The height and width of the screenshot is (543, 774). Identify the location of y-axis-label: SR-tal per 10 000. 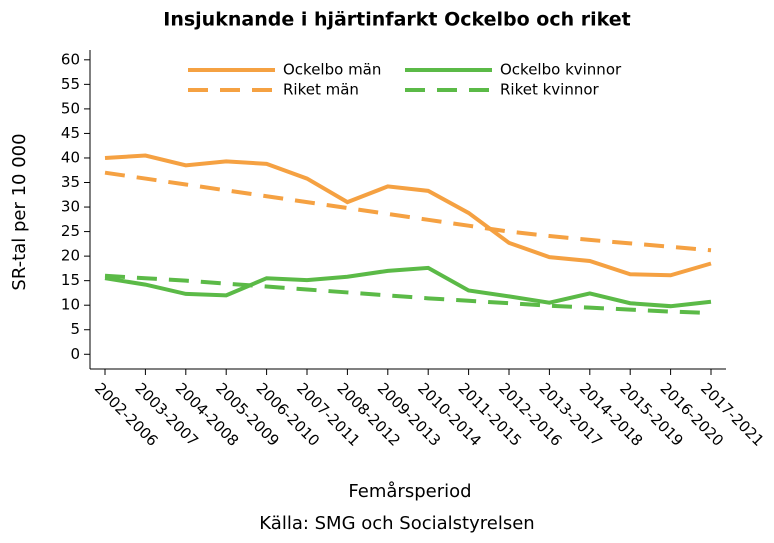
(19, 211).